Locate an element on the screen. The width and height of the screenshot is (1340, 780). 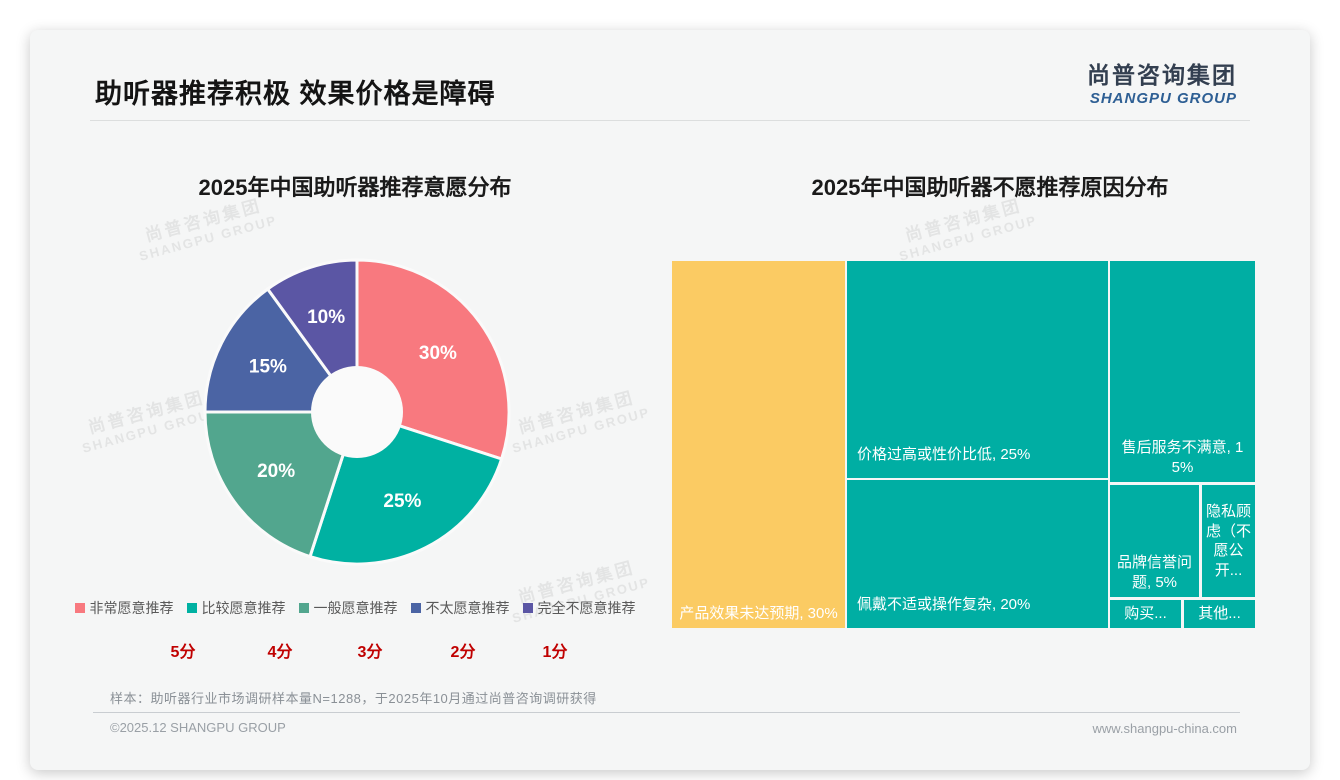
donut-hole is located at coordinates (357, 412).